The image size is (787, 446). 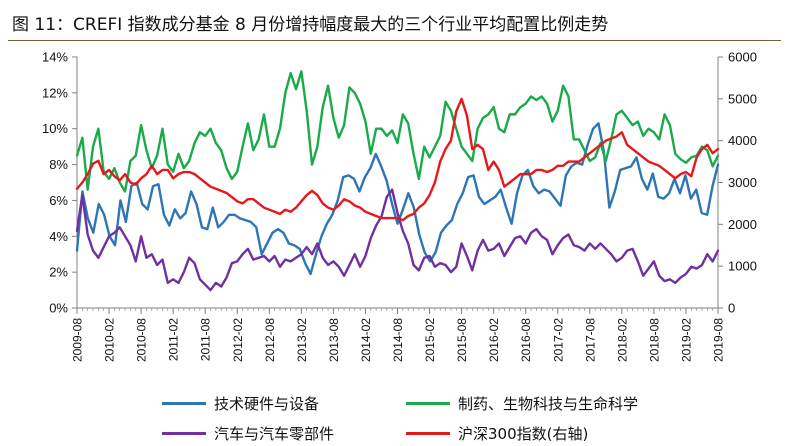 What do you see at coordinates (428, 403) in the screenshot?
I see `legend-swatch-pharma` at bounding box center [428, 403].